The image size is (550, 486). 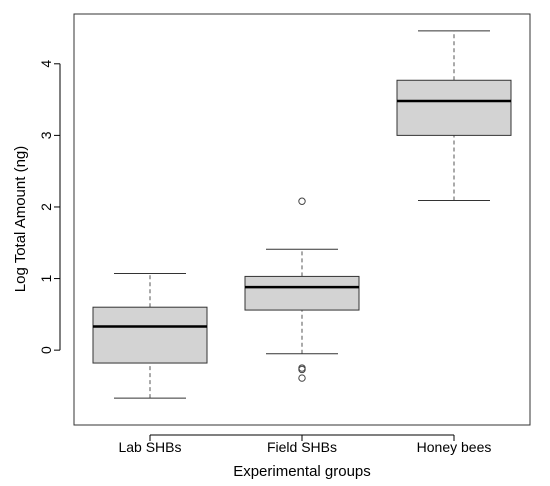 I want to click on y-tick-label: 2, so click(x=46, y=207).